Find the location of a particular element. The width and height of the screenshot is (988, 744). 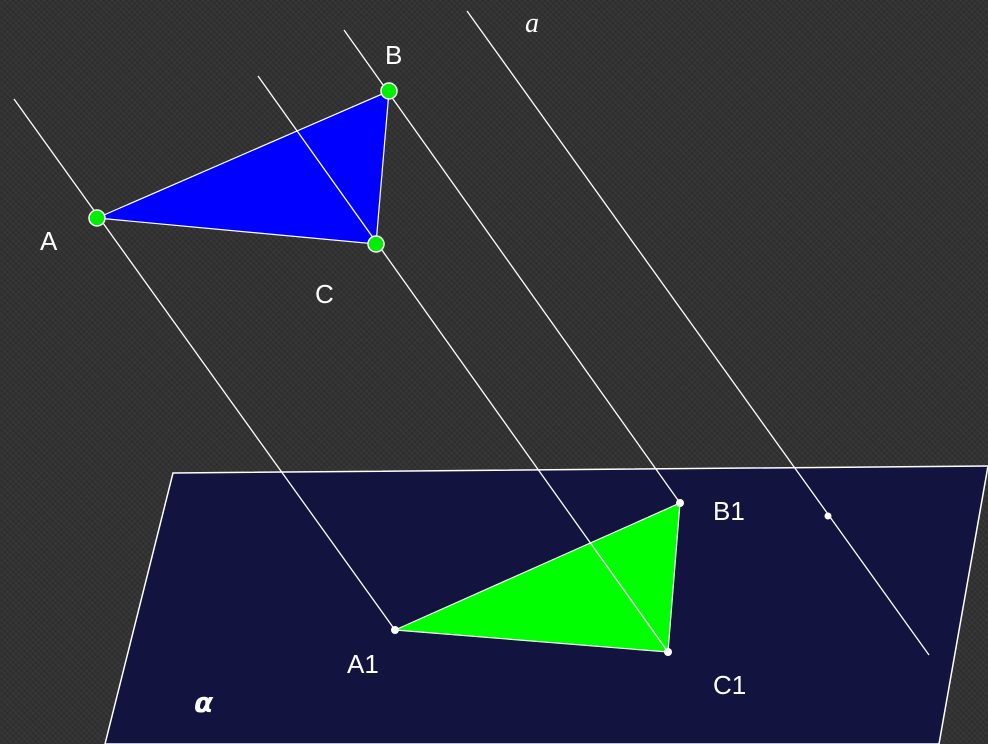

label-c: C is located at coordinates (324, 294).